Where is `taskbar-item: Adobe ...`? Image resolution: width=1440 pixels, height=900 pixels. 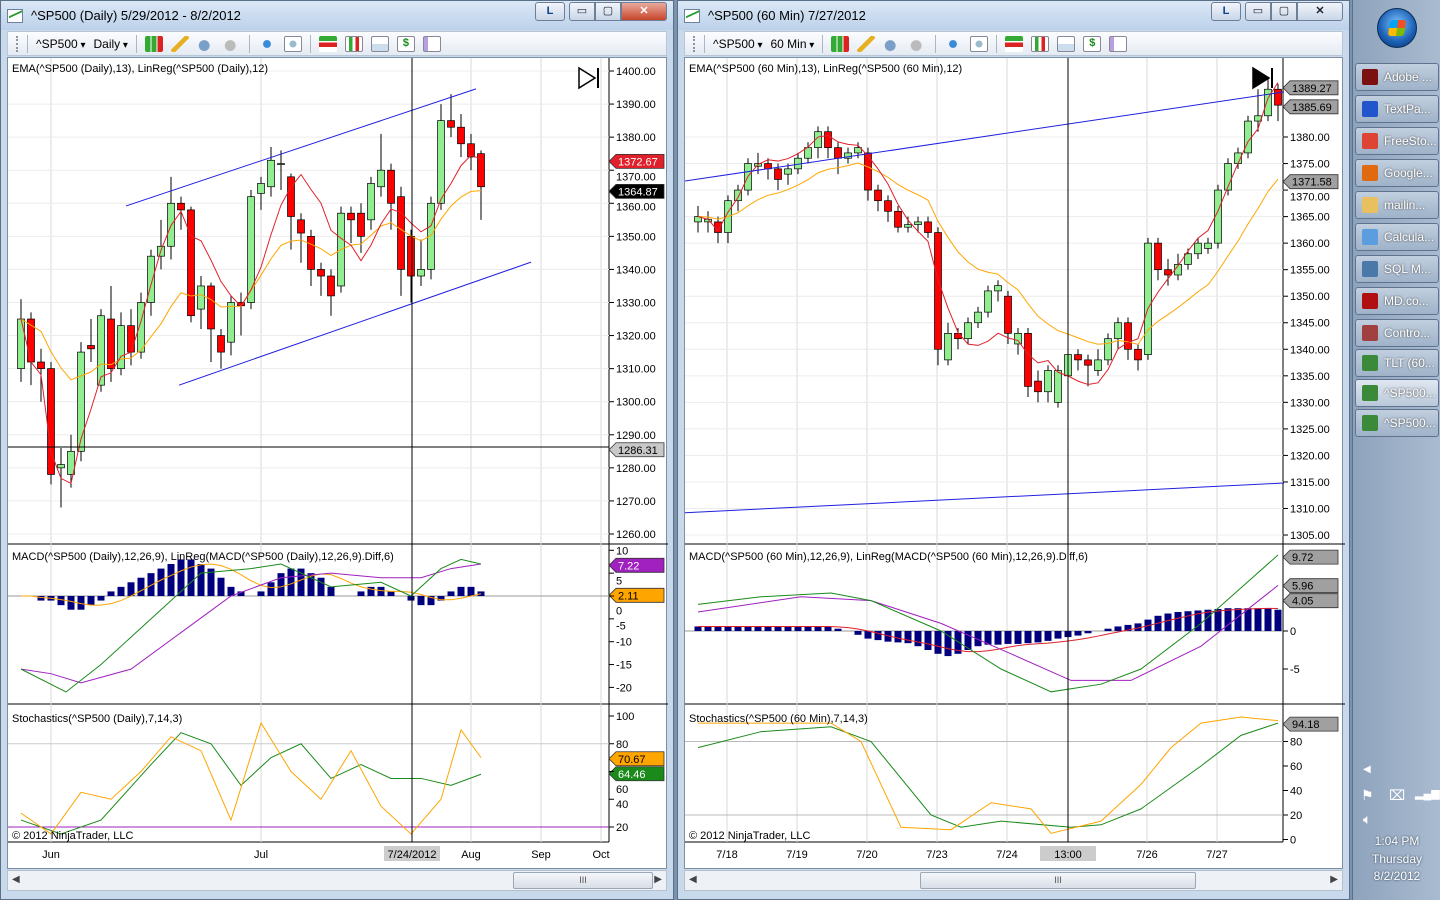 taskbar-item: Adobe ... is located at coordinates (1397, 77).